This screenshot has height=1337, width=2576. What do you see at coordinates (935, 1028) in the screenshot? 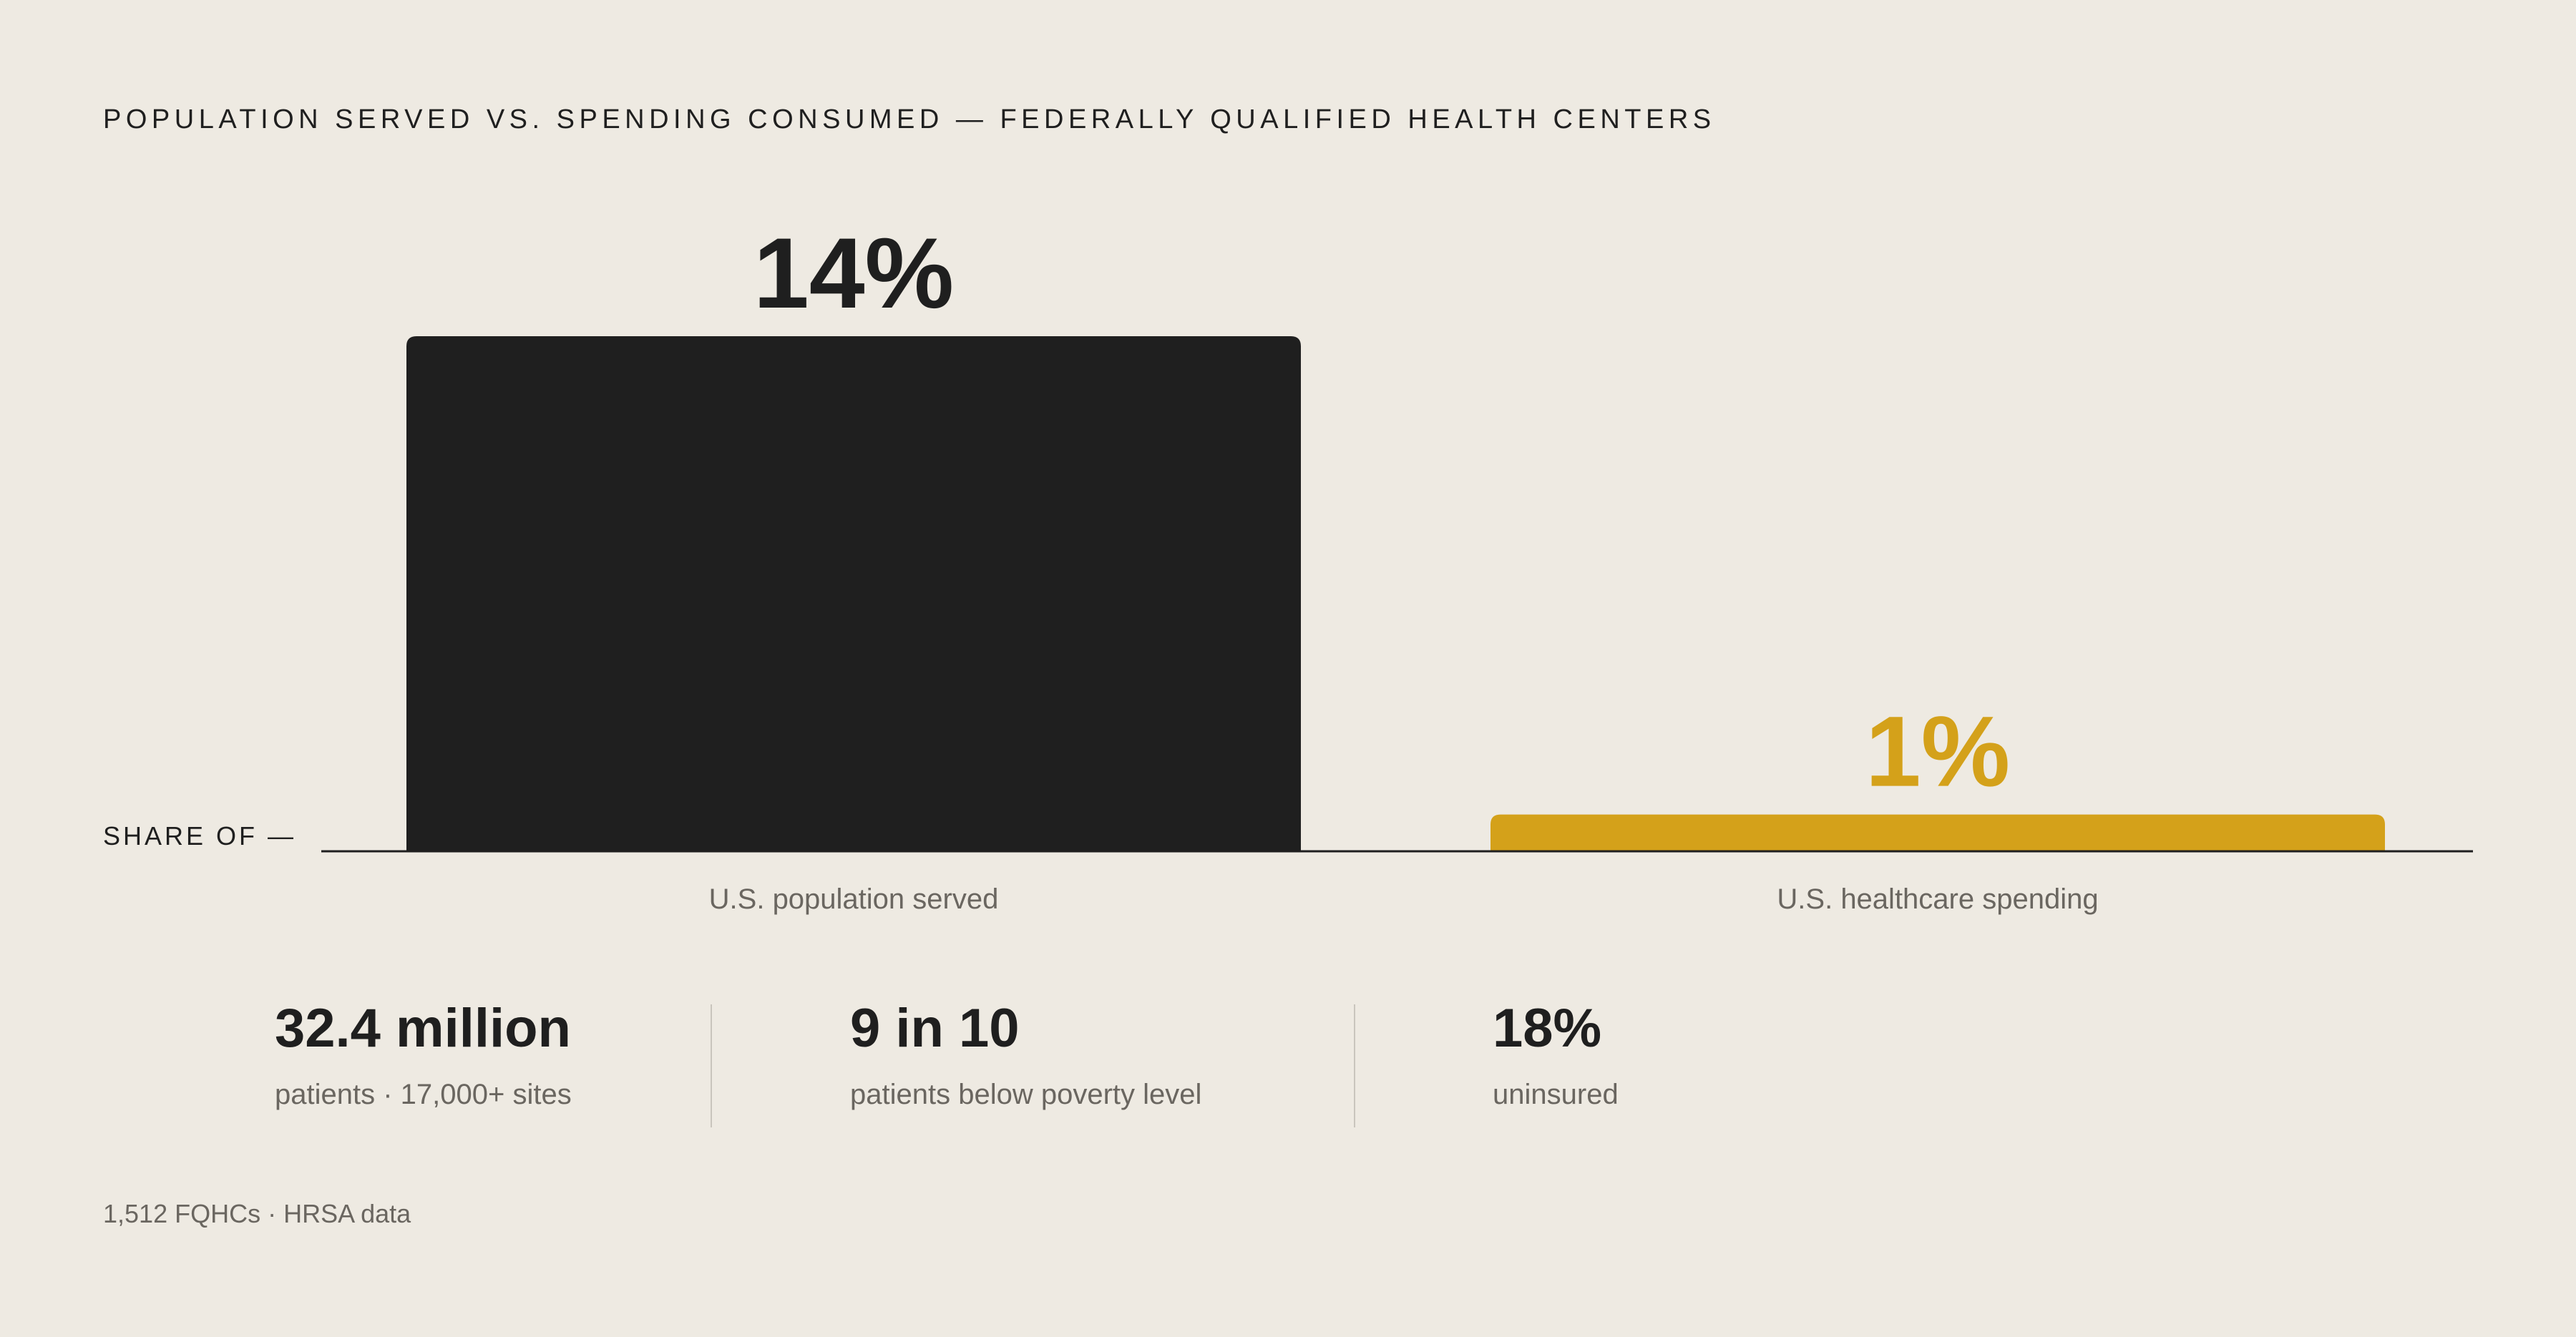
I see `stat-value: 9 in 10` at bounding box center [935, 1028].